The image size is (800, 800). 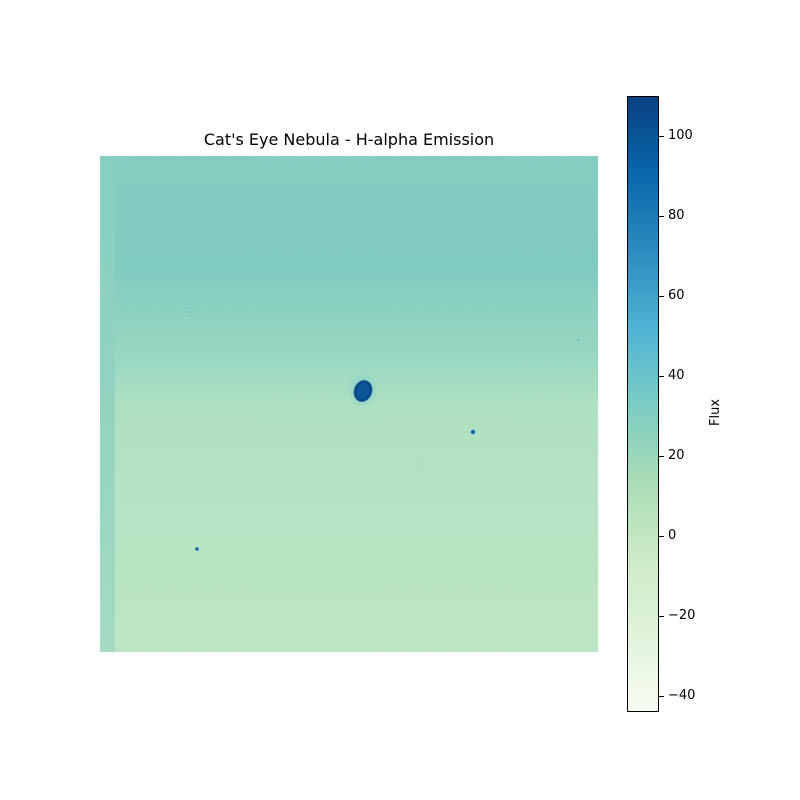 What do you see at coordinates (680, 135) in the screenshot?
I see `colorbar-tick-label: 100` at bounding box center [680, 135].